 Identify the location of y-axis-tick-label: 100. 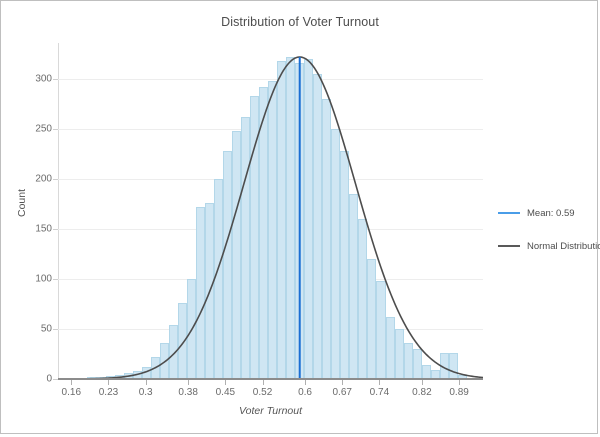
(43, 279).